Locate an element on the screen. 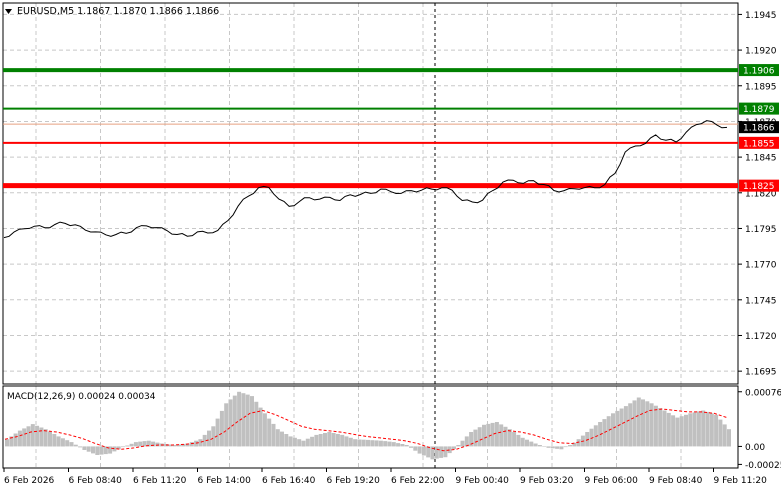 This screenshot has width=781, height=489. level-label-support: 1.1855 is located at coordinates (759, 143).